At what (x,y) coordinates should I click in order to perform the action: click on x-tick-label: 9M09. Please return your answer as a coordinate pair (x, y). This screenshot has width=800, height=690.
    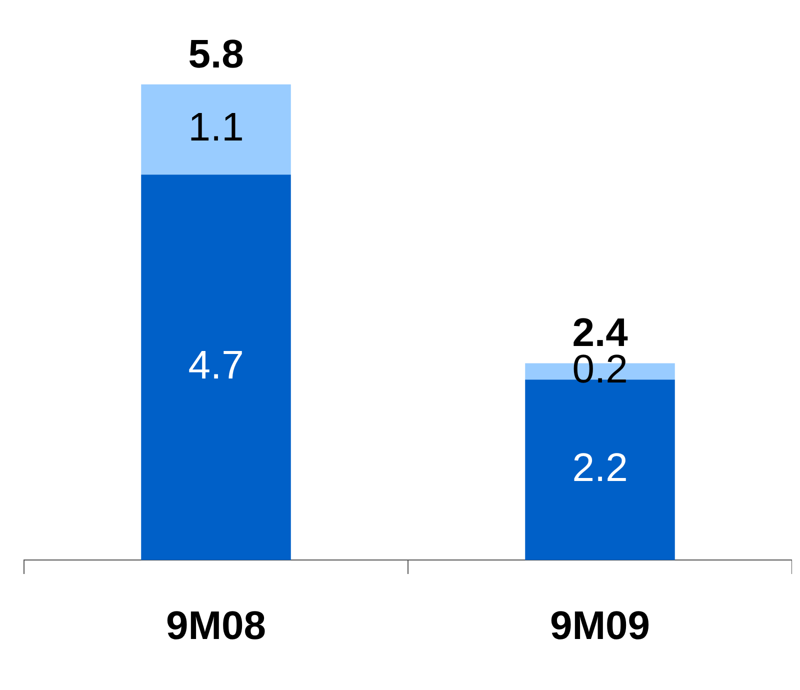
    Looking at the image, I should click on (600, 626).